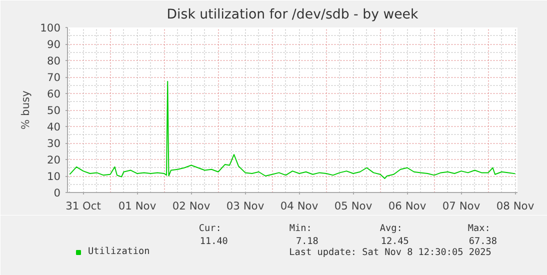 This screenshot has height=275, width=547. Describe the element at coordinates (53, 61) in the screenshot. I see `y-tick-label: 80` at that location.